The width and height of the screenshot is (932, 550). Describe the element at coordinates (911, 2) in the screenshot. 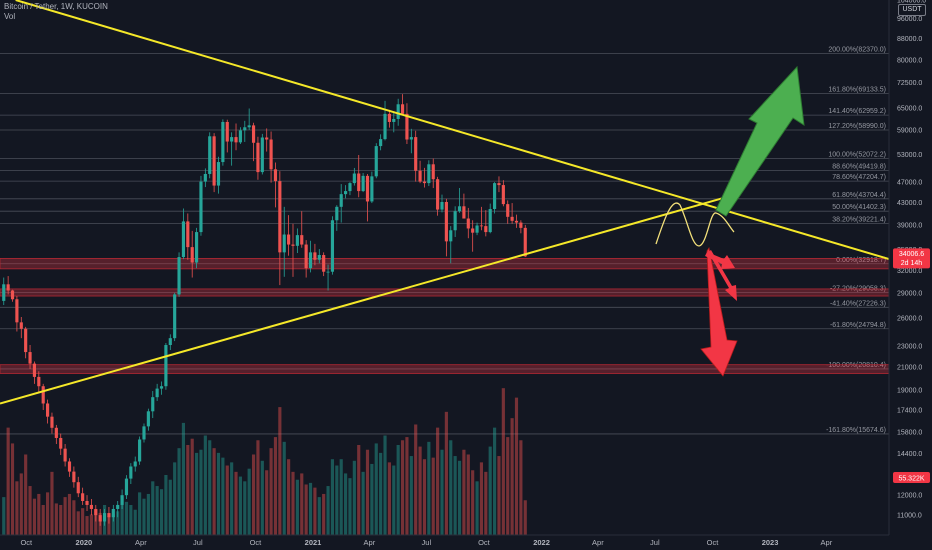

I see `price-tick-label: 104000.0` at that location.